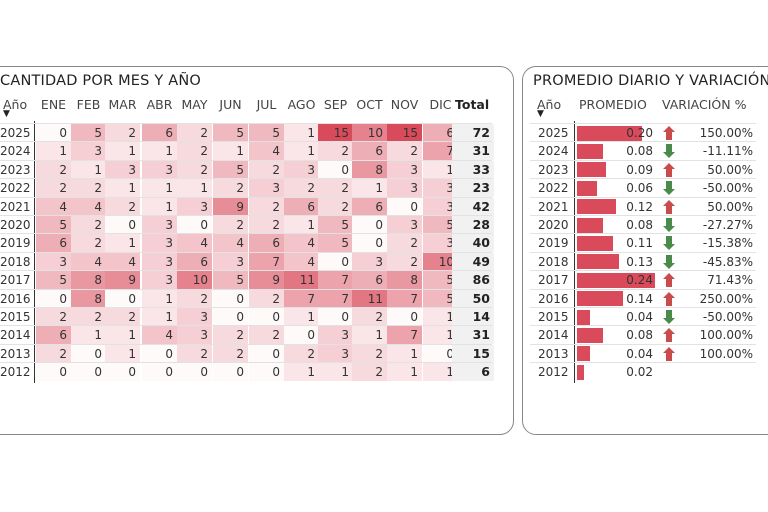 Image resolution: width=768 pixels, height=512 pixels. What do you see at coordinates (53, 104) in the screenshot?
I see `month-header-ene: ENE` at bounding box center [53, 104].